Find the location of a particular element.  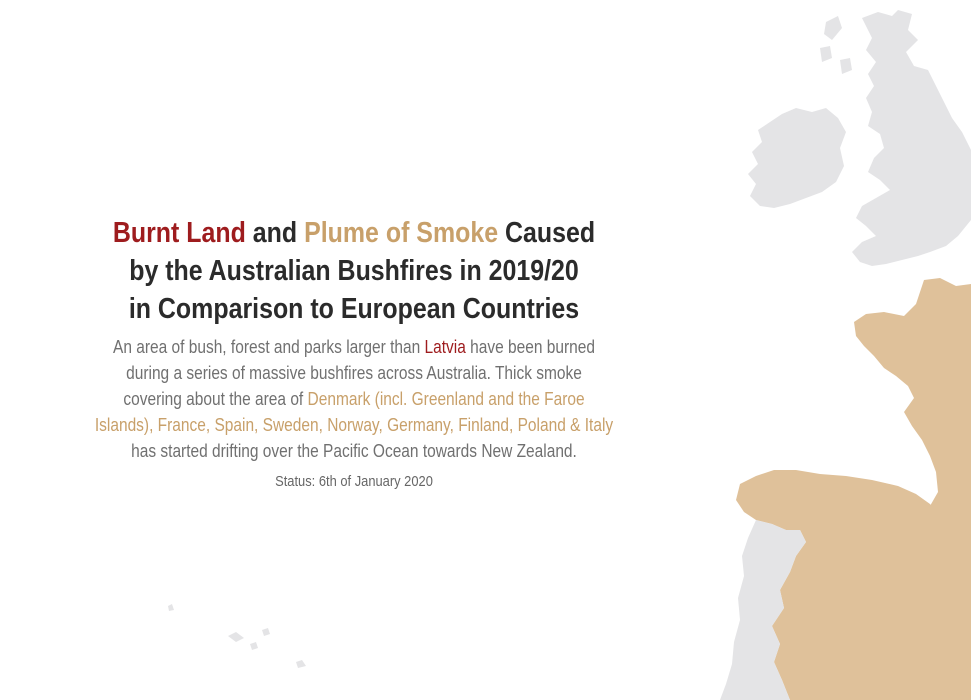

map-scottish-isles is located at coordinates (836, 45).